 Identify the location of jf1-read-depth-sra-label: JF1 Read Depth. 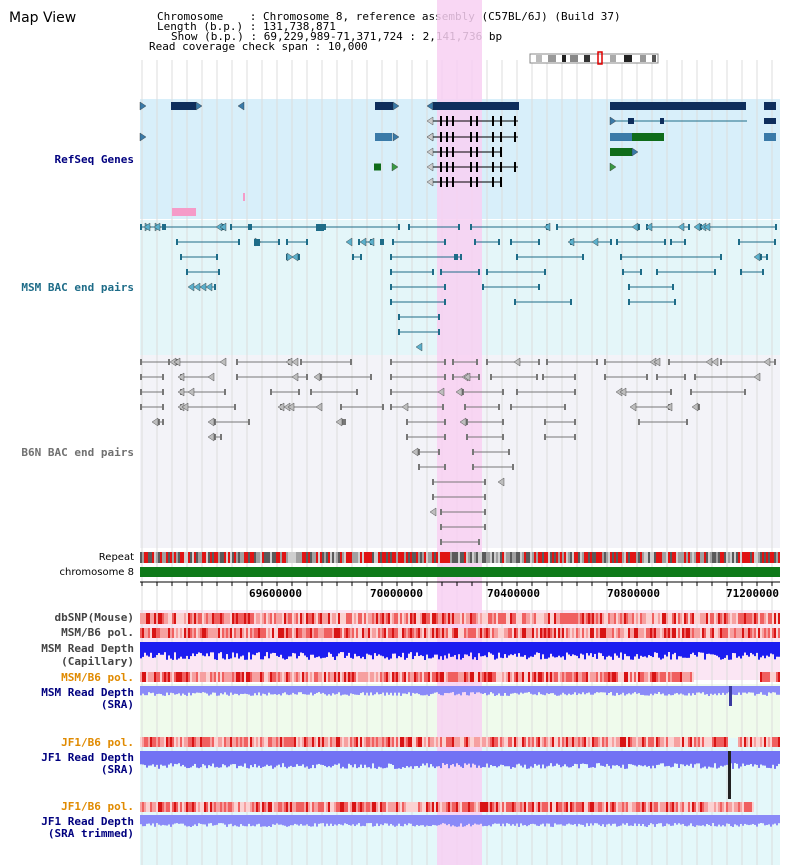
(87, 757).